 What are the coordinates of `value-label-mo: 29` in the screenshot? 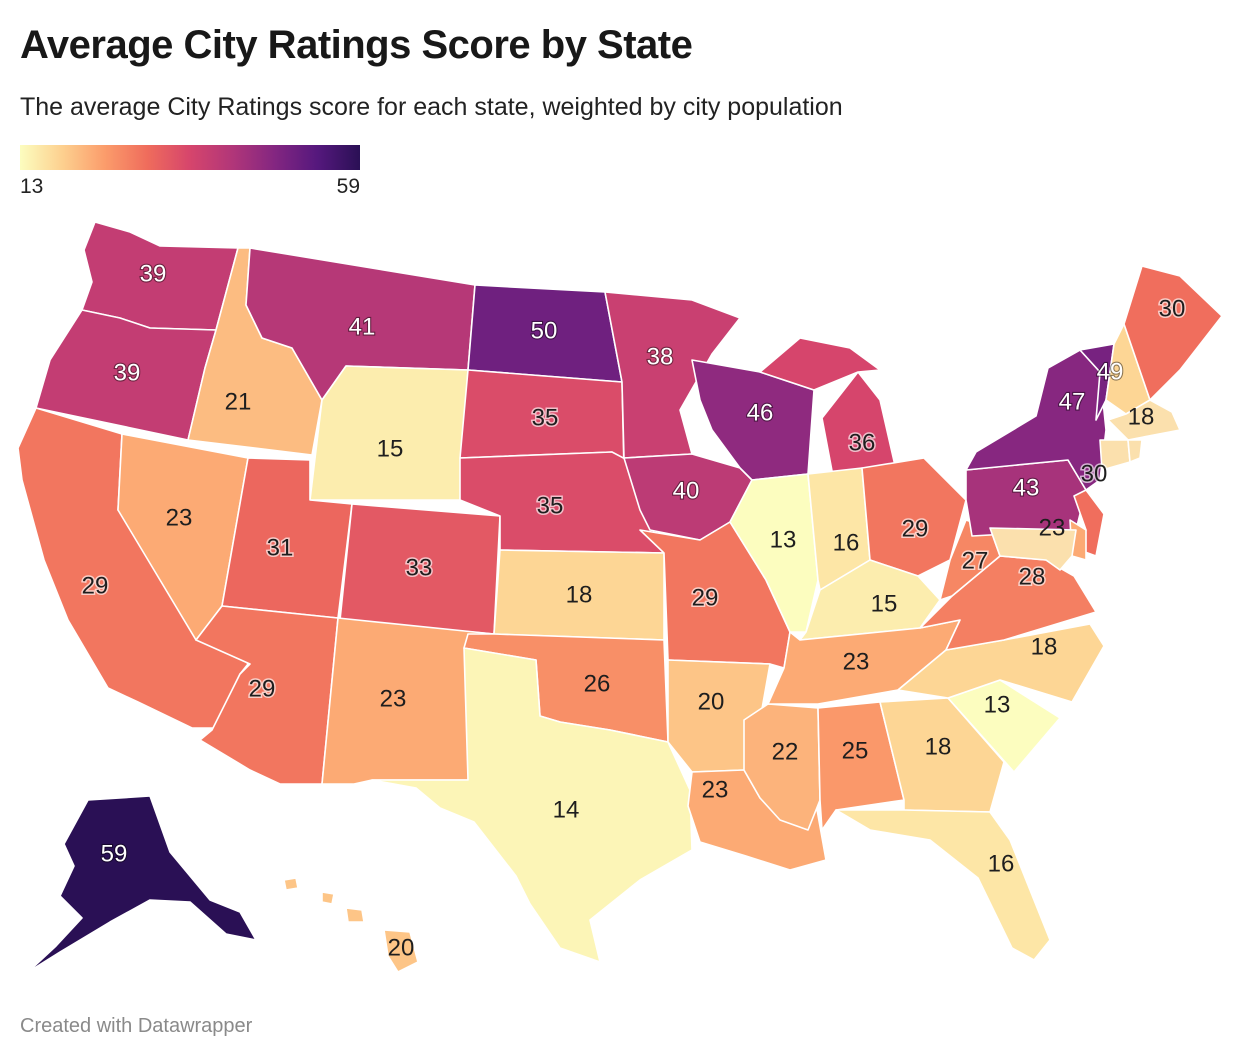 It's located at (705, 598).